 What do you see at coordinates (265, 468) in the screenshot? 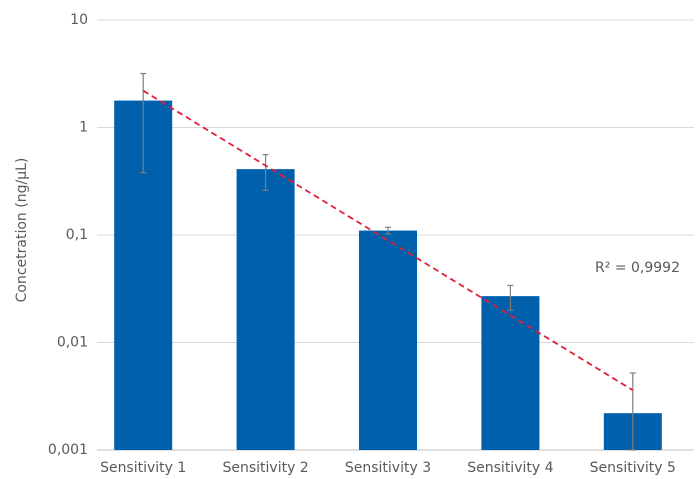
I see `x-tick-label: Sensitivity 2` at bounding box center [265, 468].